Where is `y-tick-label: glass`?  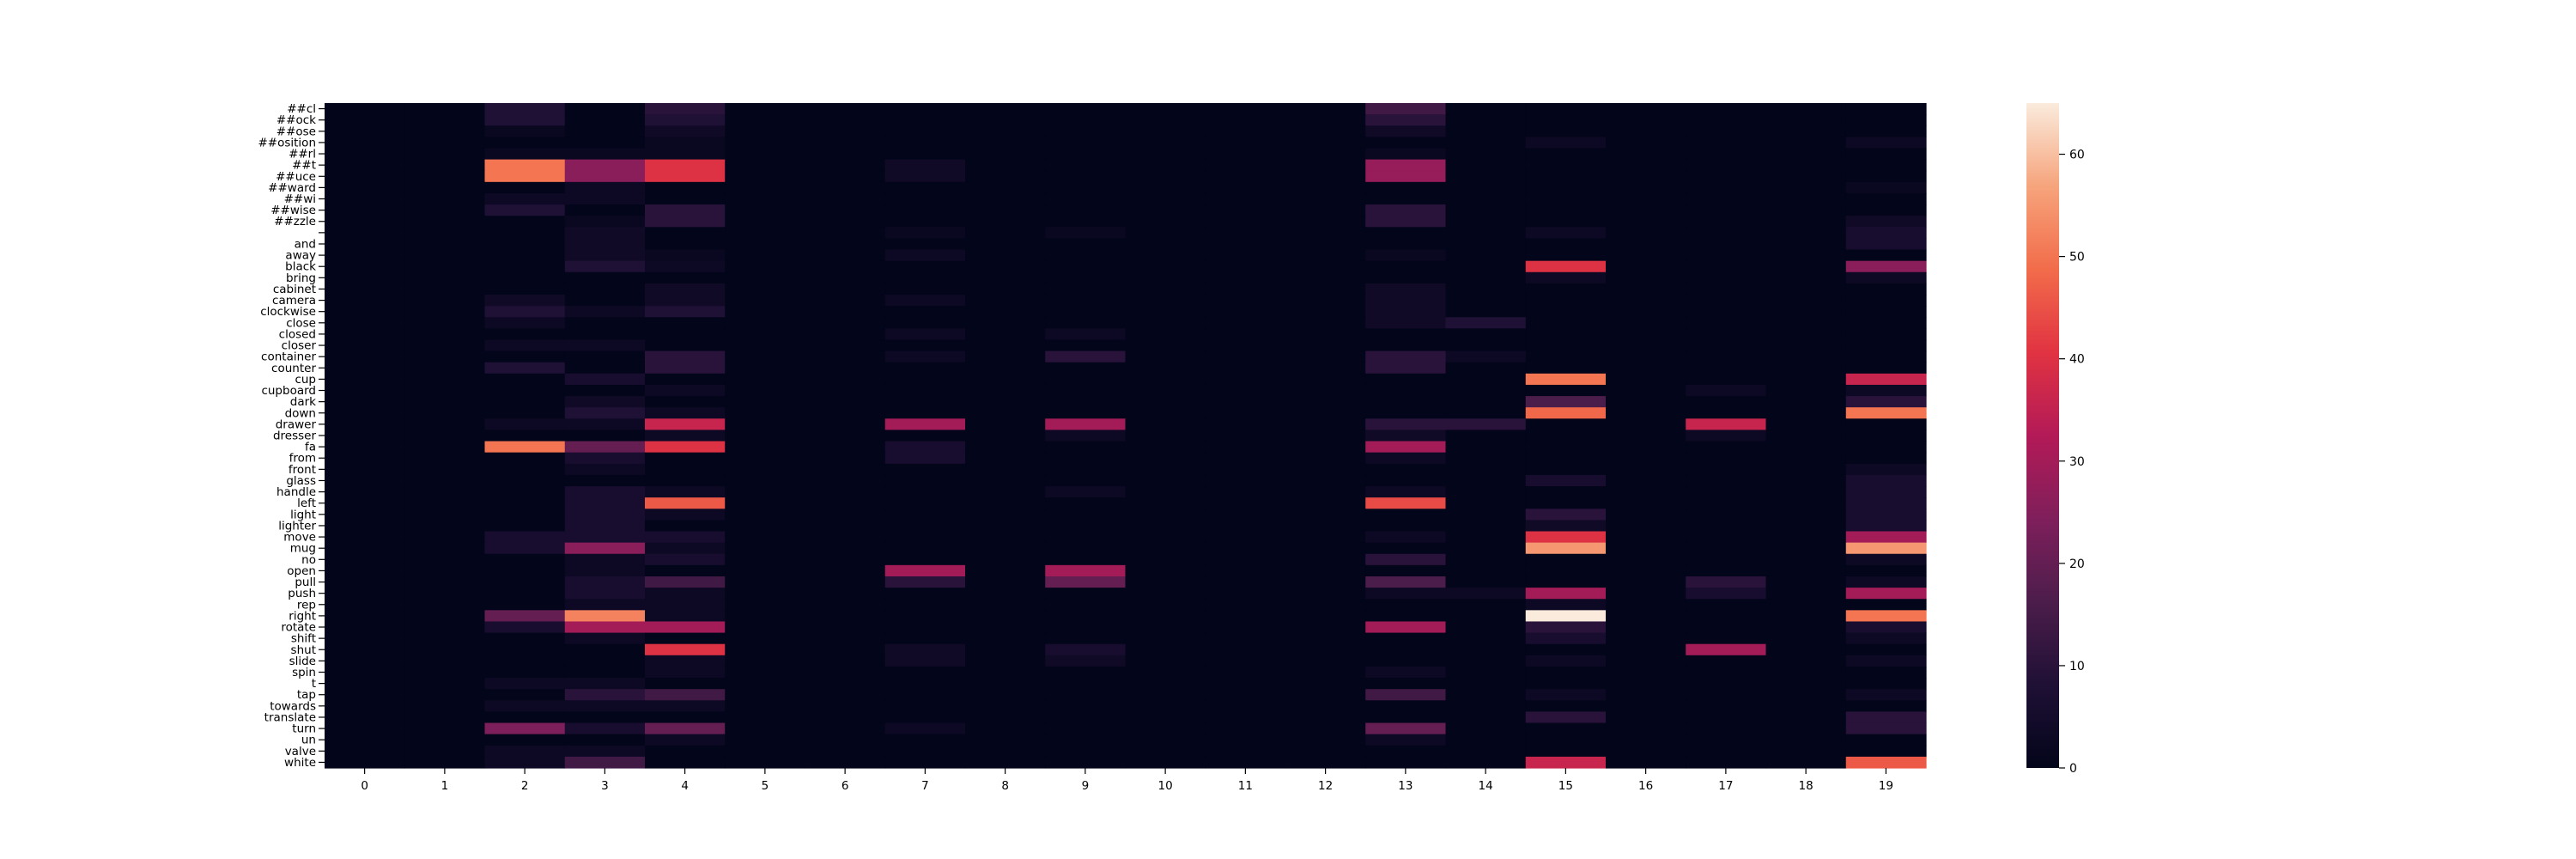
y-tick-label: glass is located at coordinates (301, 481).